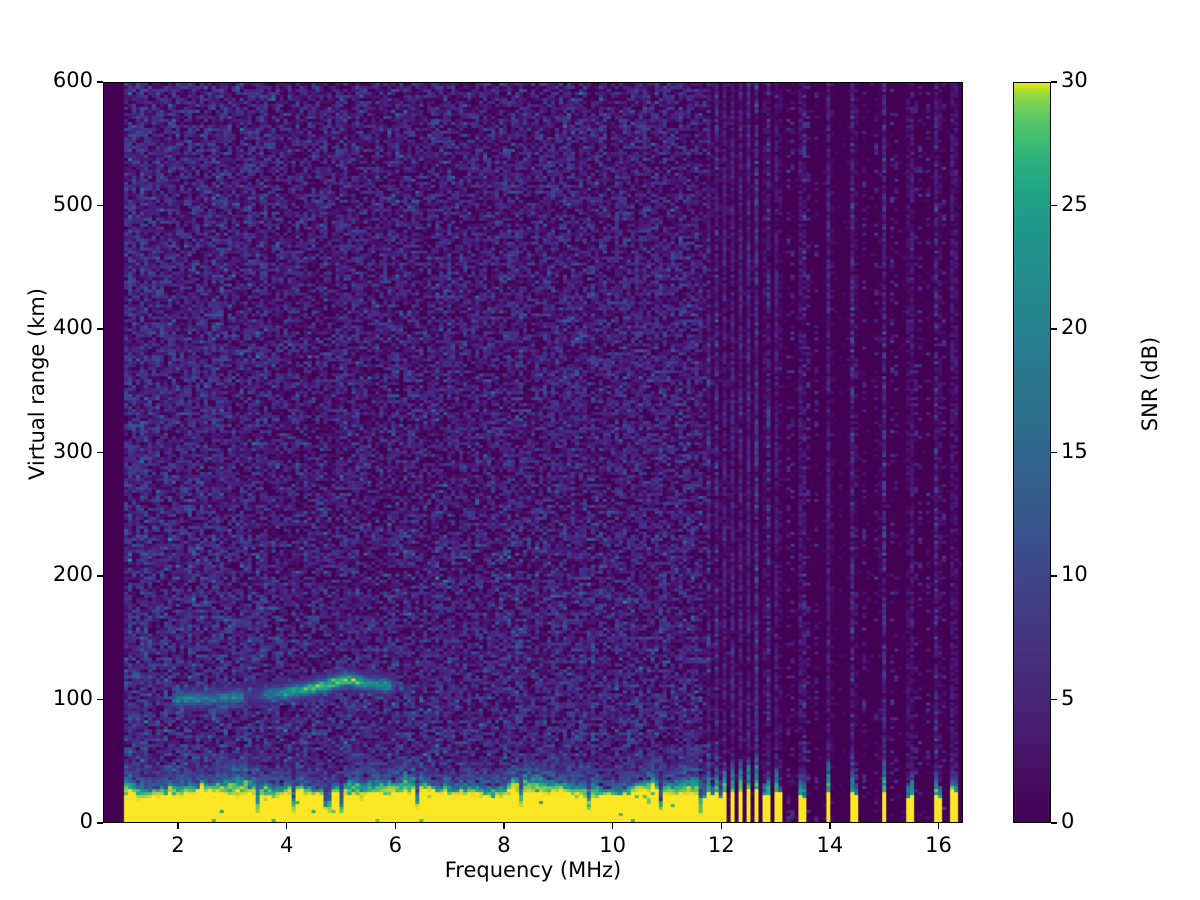 This screenshot has height=900, width=1200. What do you see at coordinates (830, 845) in the screenshot?
I see `x-tick-label: 14` at bounding box center [830, 845].